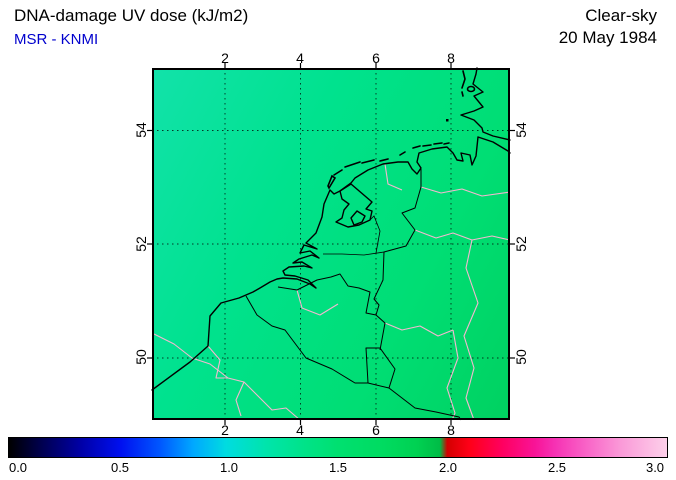  What do you see at coordinates (56, 39) in the screenshot?
I see `source-label: MSR - KNMI` at bounding box center [56, 39].